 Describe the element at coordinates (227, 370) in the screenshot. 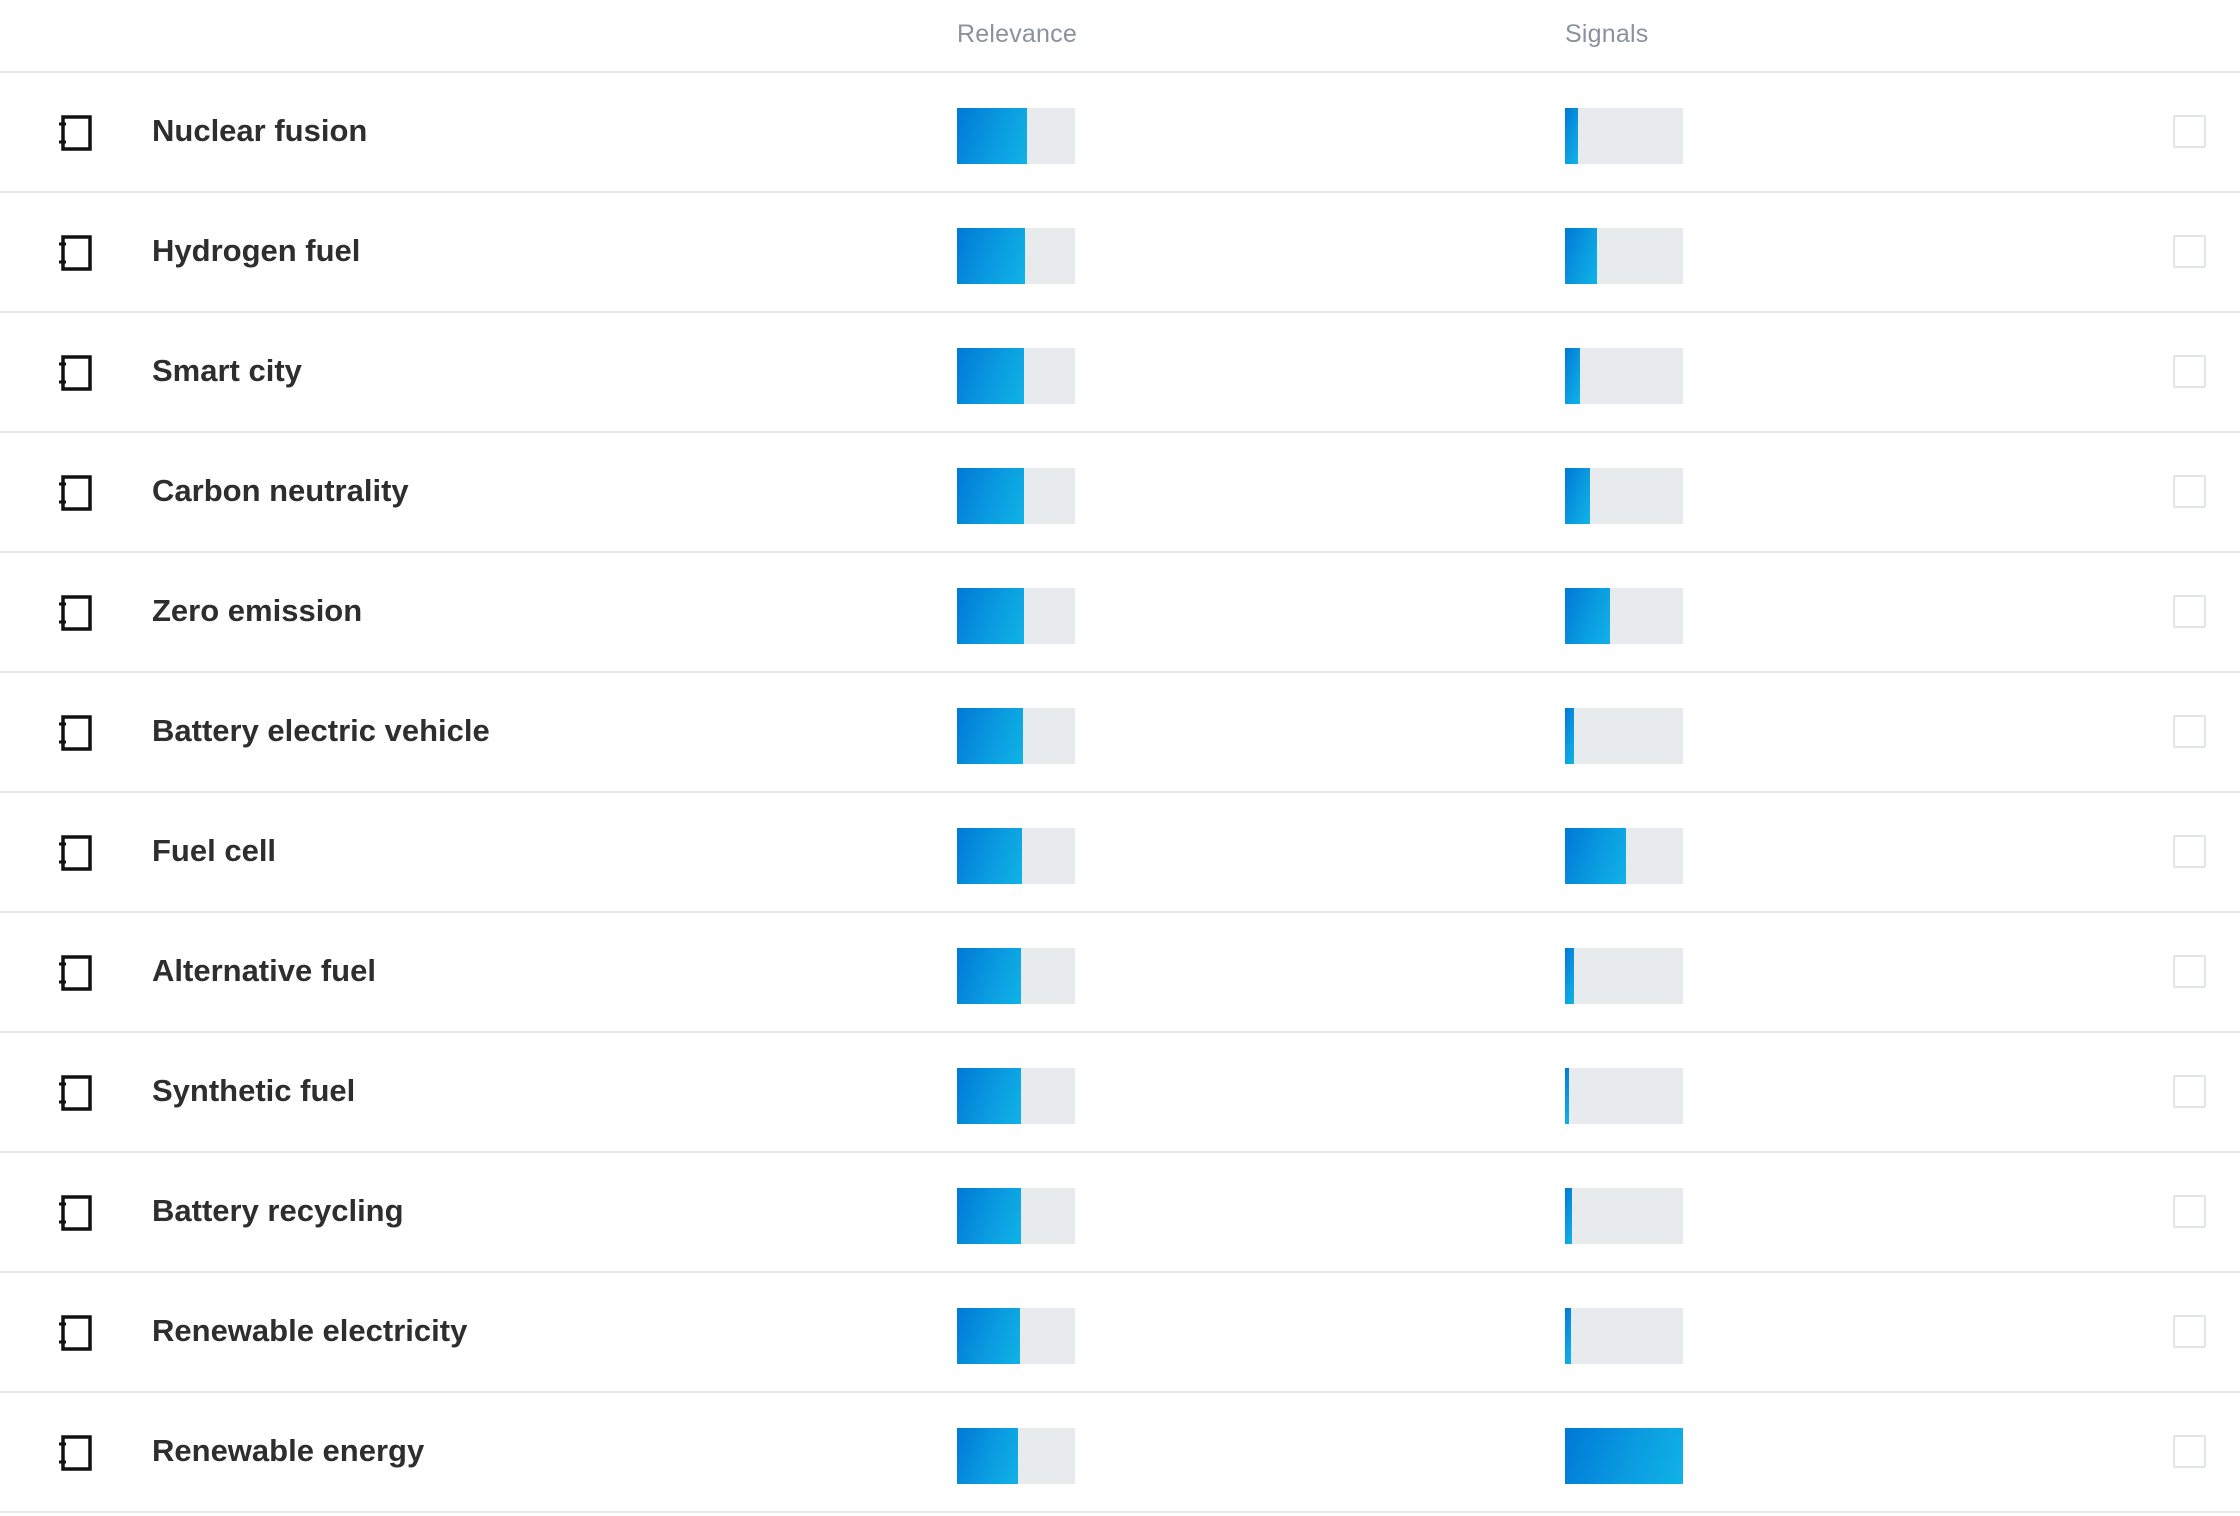

I see `row-label: Smart city` at that location.